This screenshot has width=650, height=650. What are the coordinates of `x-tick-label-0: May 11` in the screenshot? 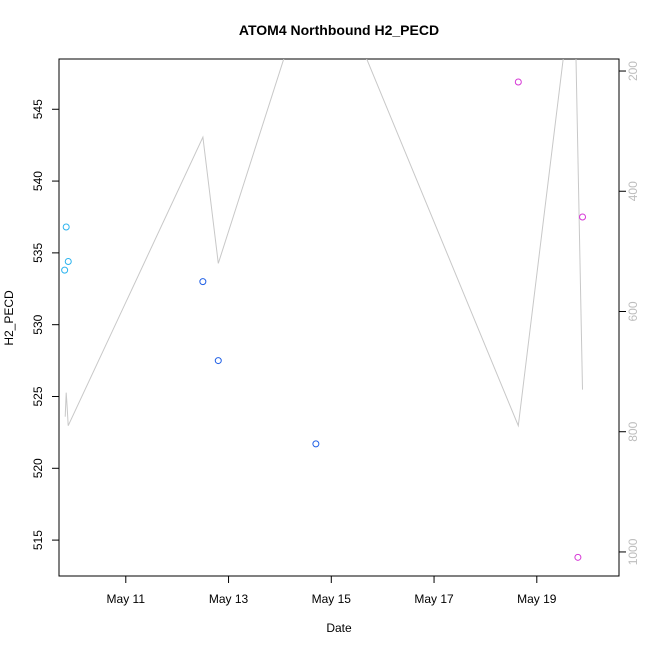 It's located at (126, 599).